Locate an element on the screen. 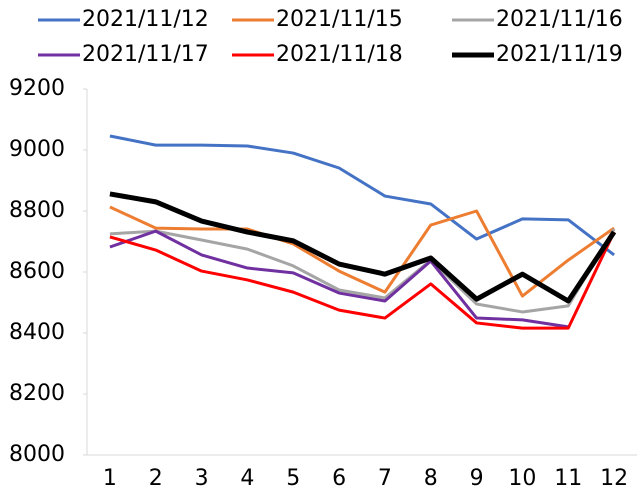 This screenshot has height=497, width=637. x-tick-label: 2 is located at coordinates (156, 478).